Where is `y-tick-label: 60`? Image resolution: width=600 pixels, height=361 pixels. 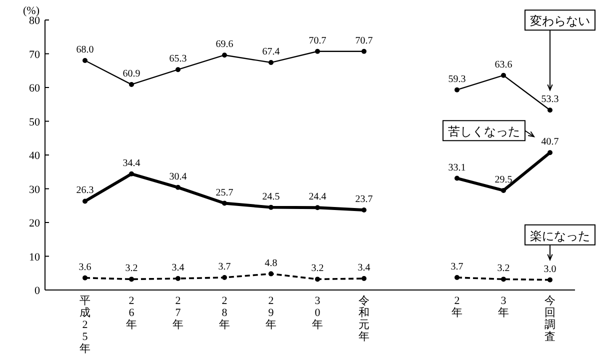
y-tick-label: 60 is located at coordinates (34, 88).